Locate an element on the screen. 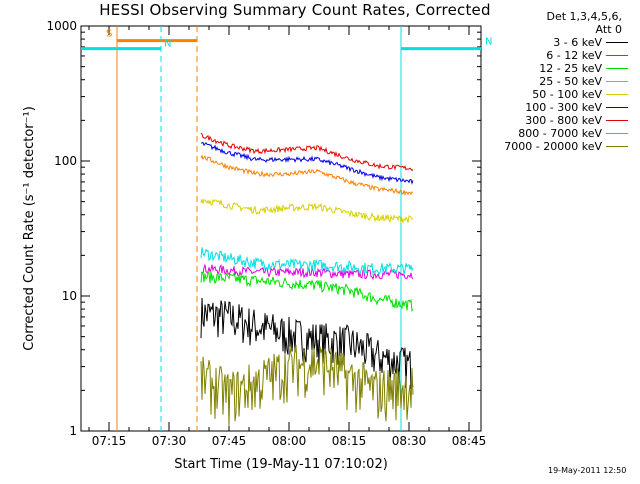 The image size is (640, 484). y-tick-label: 1 is located at coordinates (73, 431).